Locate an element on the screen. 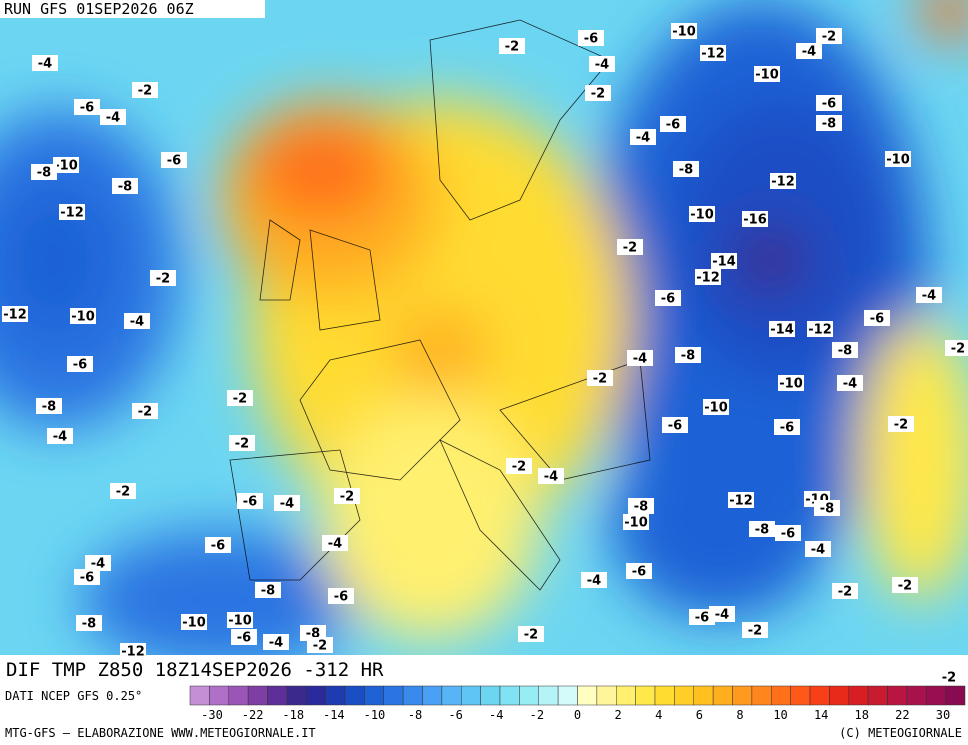 Image resolution: width=968 pixels, height=745 pixels. source-label: DATI NCEP GFS 0.25° is located at coordinates (73, 696).